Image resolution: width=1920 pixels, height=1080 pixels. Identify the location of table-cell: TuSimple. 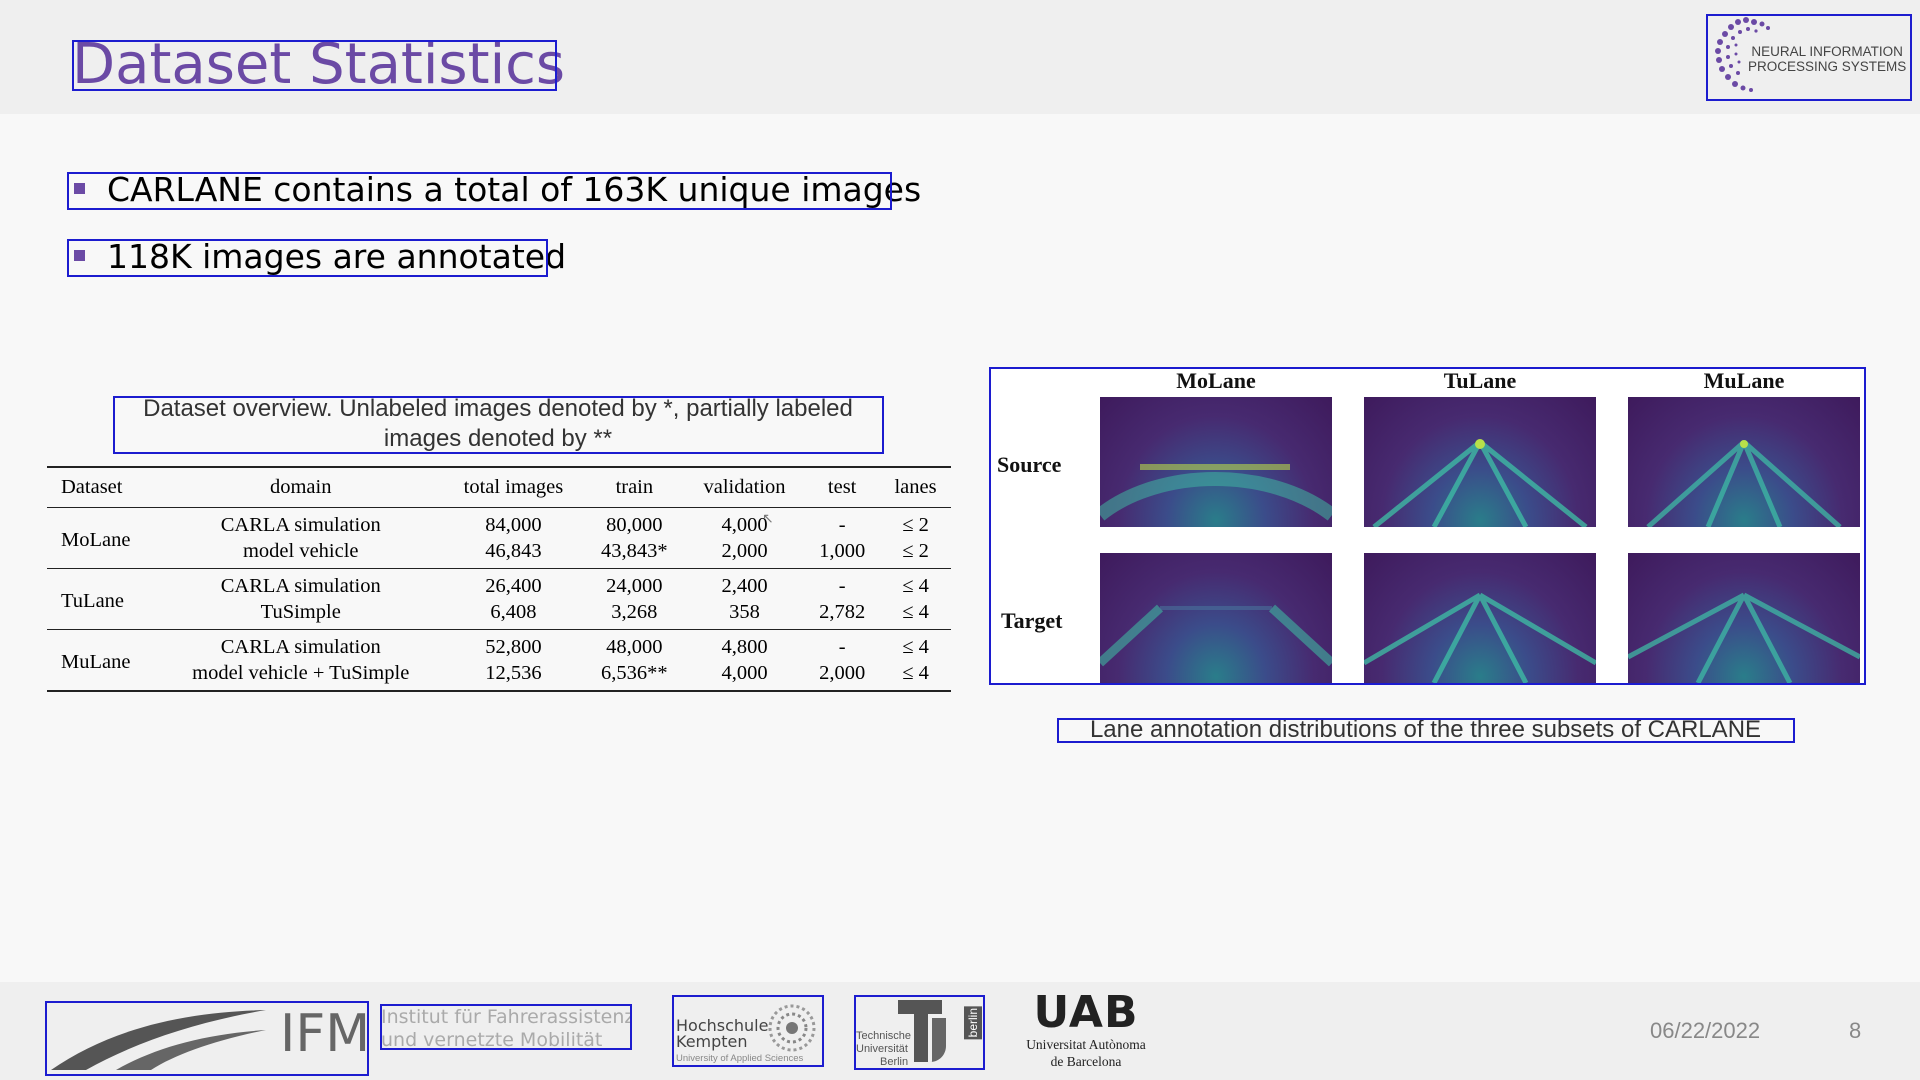
(300, 612).